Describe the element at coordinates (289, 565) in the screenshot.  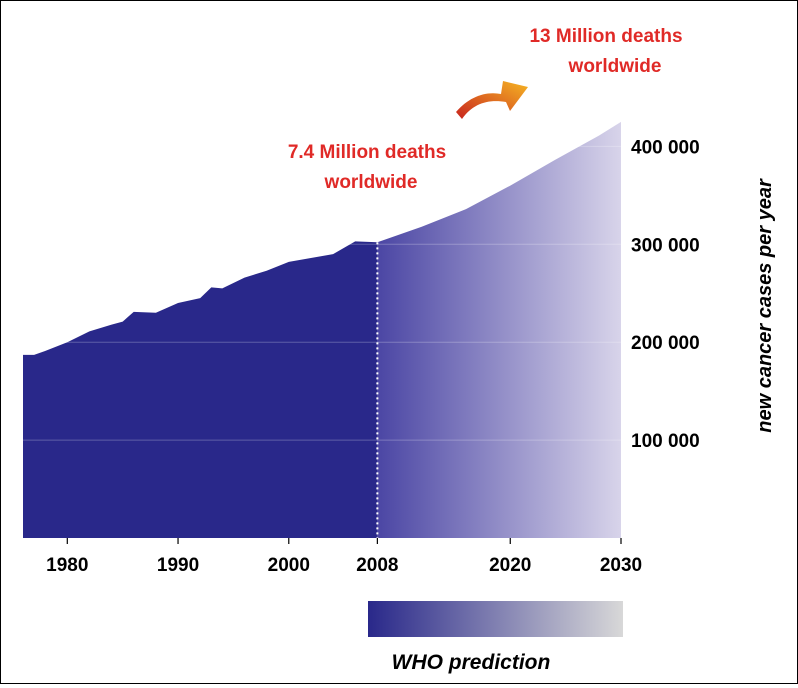
I see `x-tick-label: 2000` at that location.